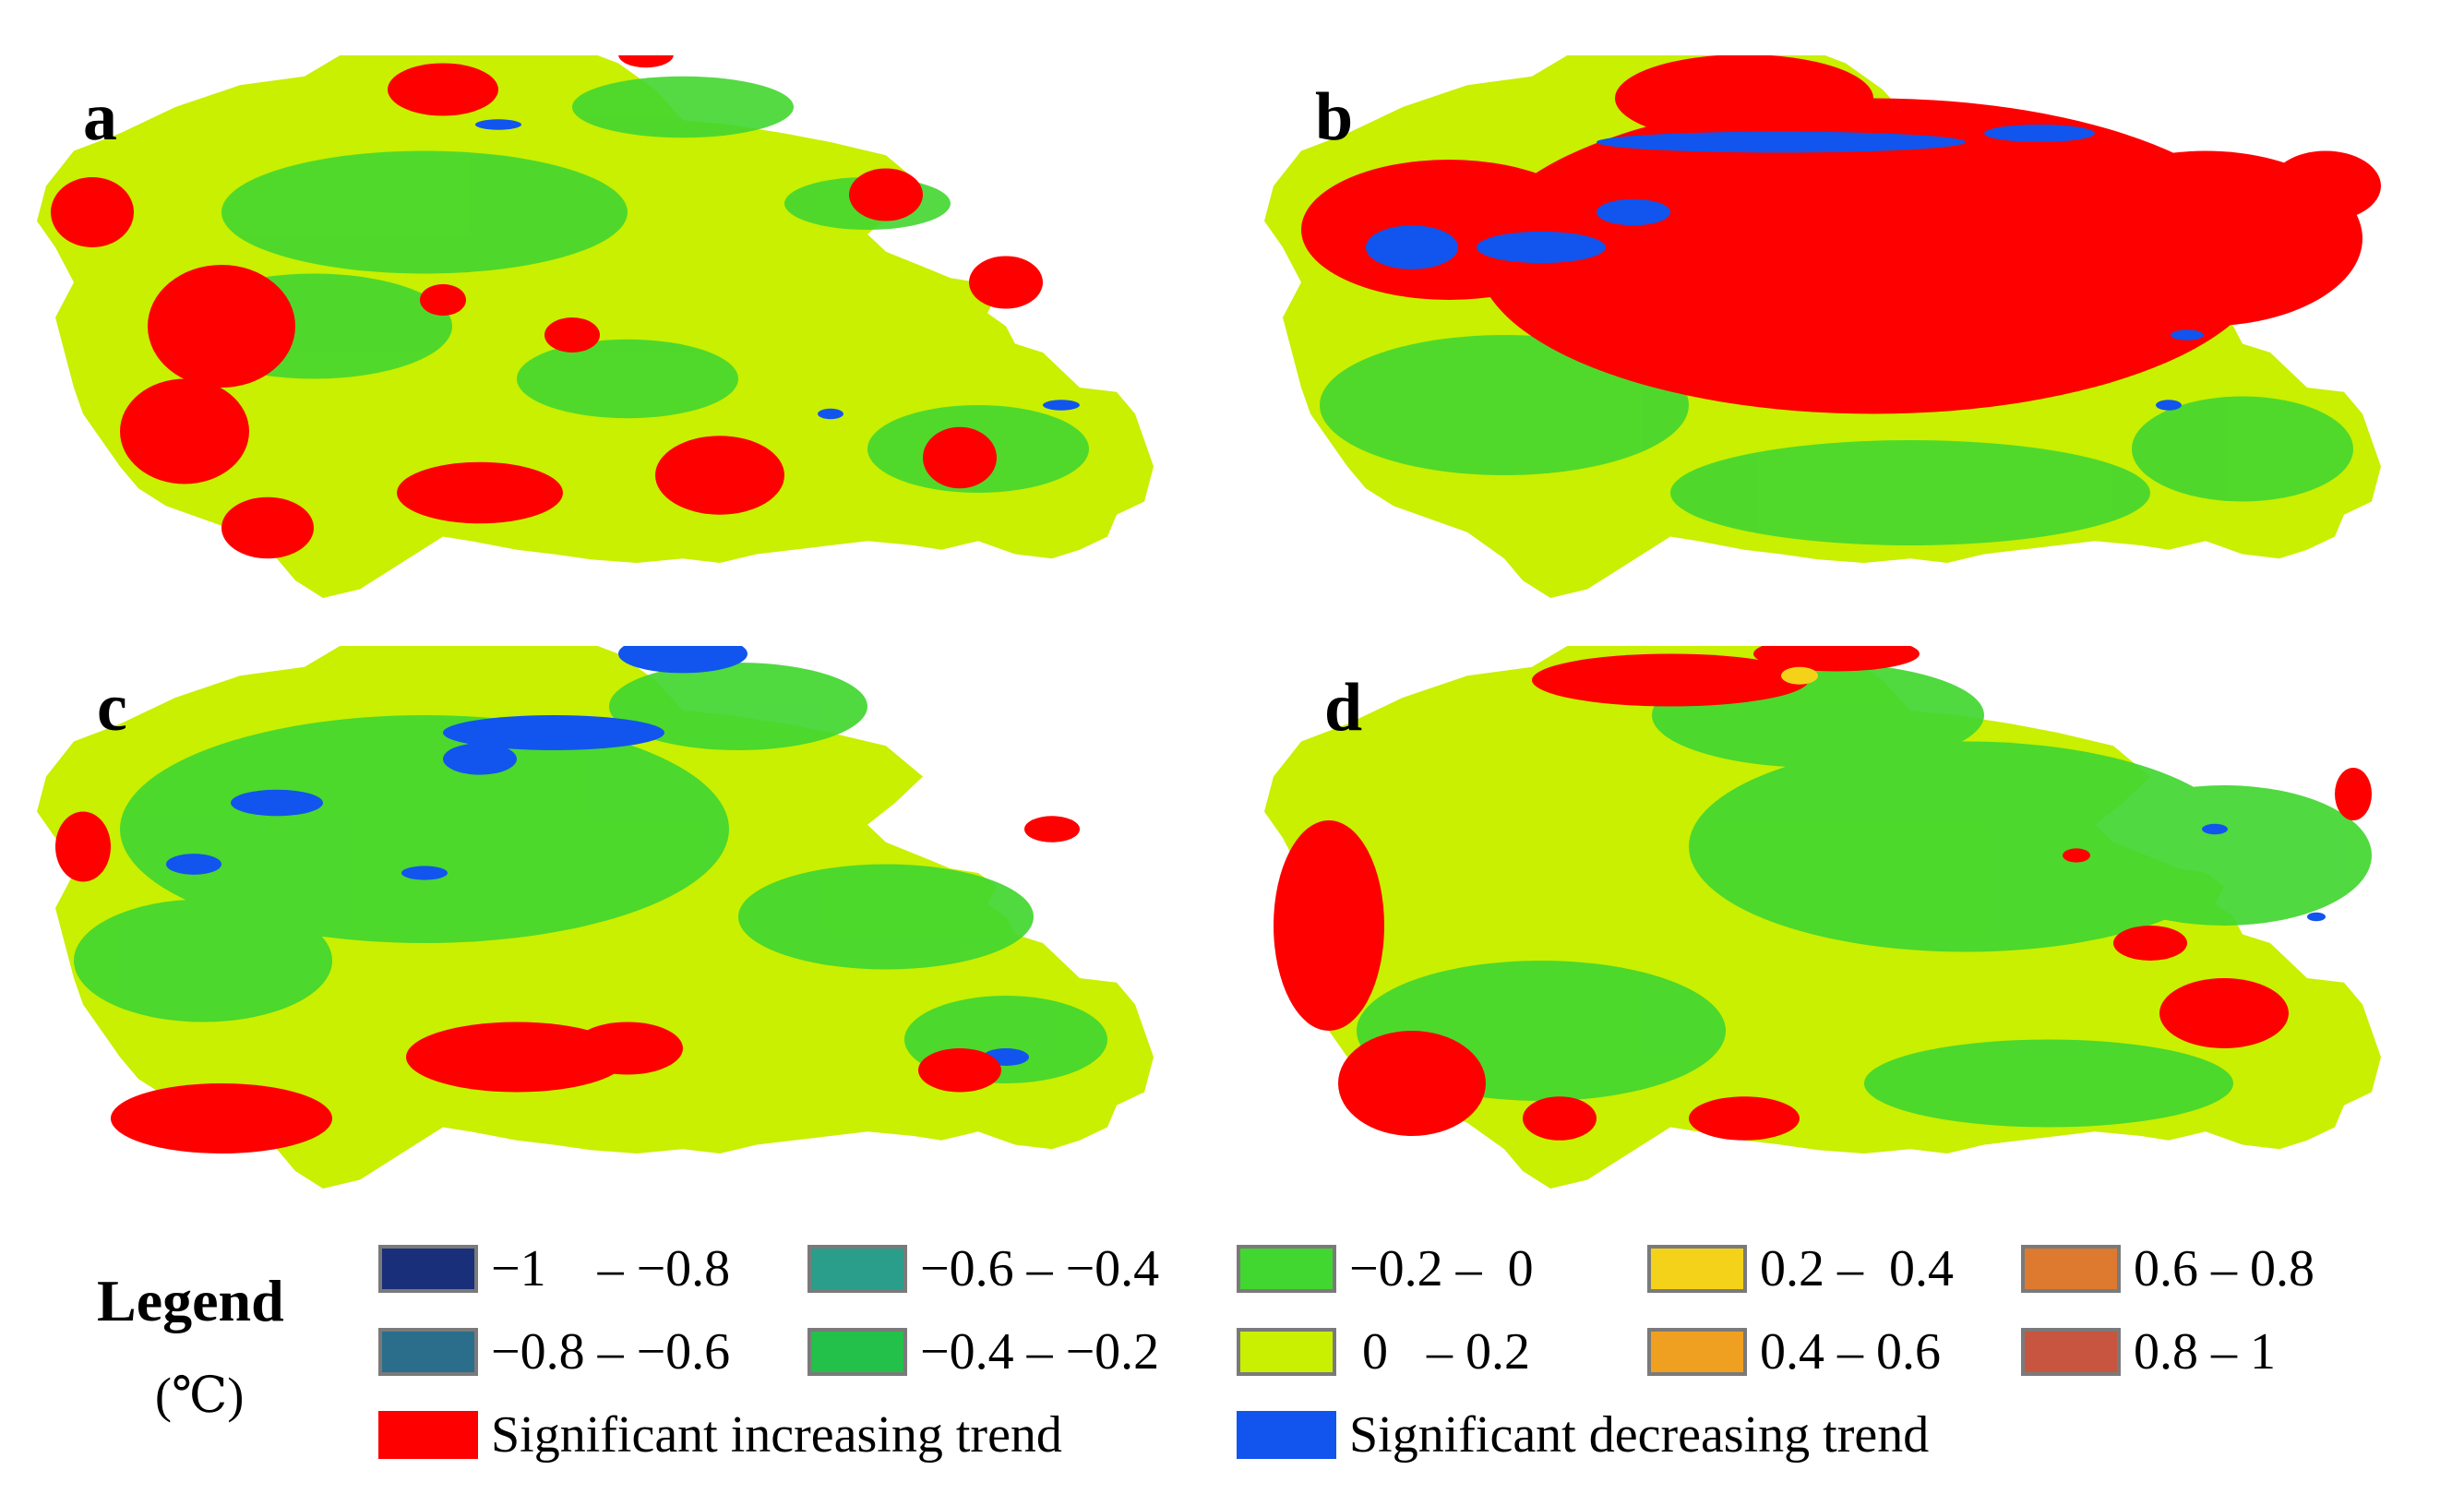 The width and height of the screenshot is (2464, 1494). I want to click on legend-class-label: 0.2 – 0.4, so click(1857, 1268).